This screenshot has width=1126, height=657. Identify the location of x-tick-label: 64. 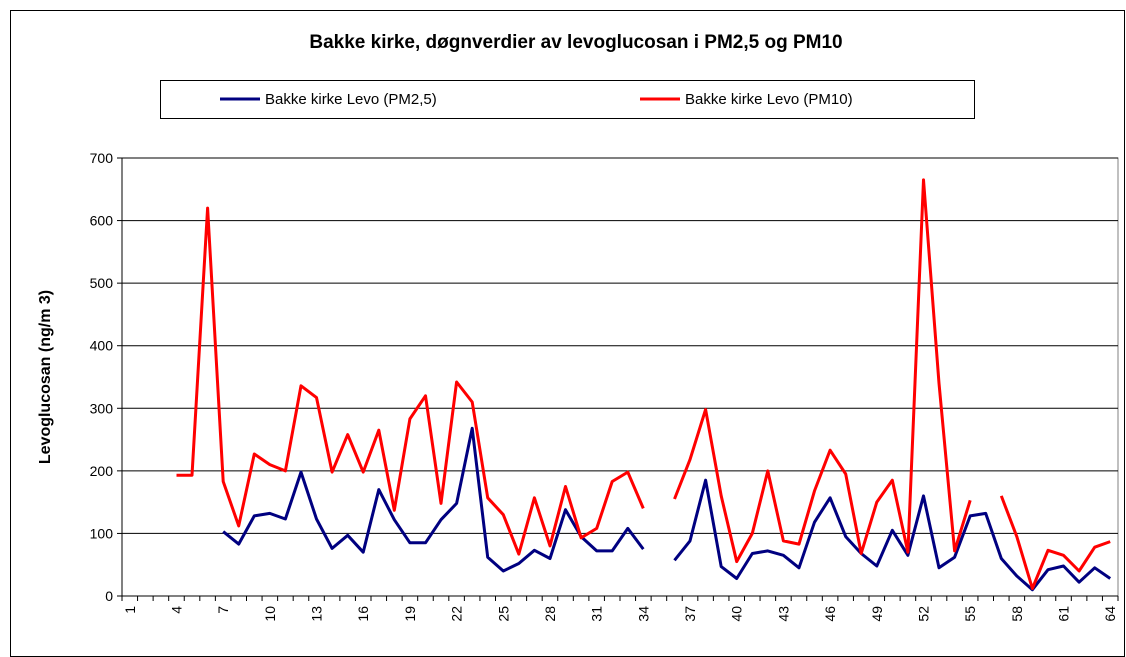
(1110, 614).